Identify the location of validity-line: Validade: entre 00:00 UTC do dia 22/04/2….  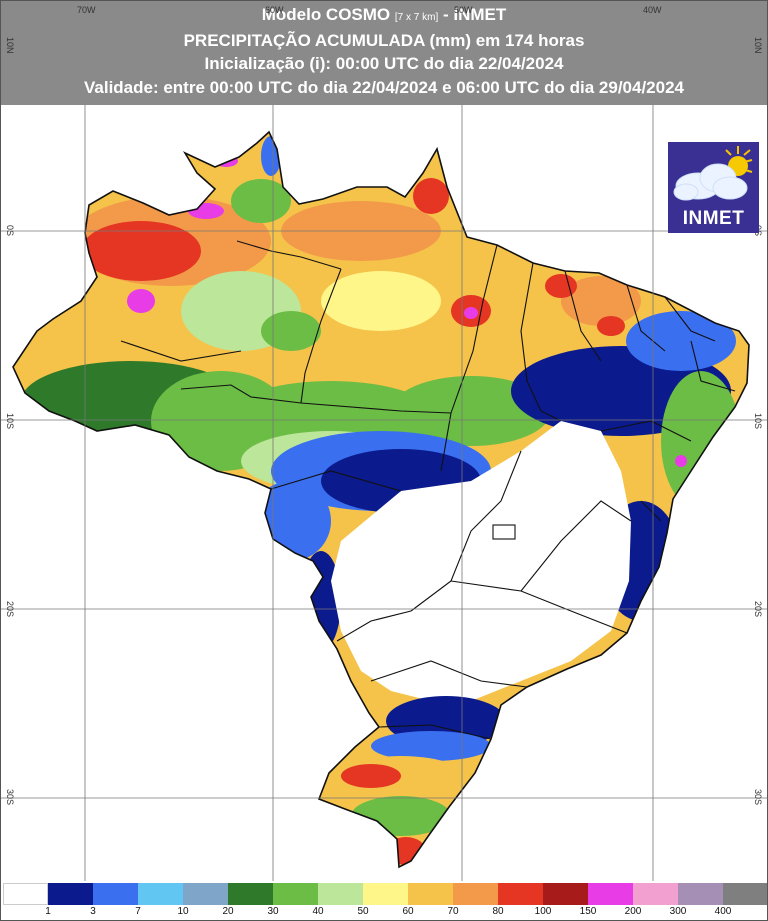
(383, 87).